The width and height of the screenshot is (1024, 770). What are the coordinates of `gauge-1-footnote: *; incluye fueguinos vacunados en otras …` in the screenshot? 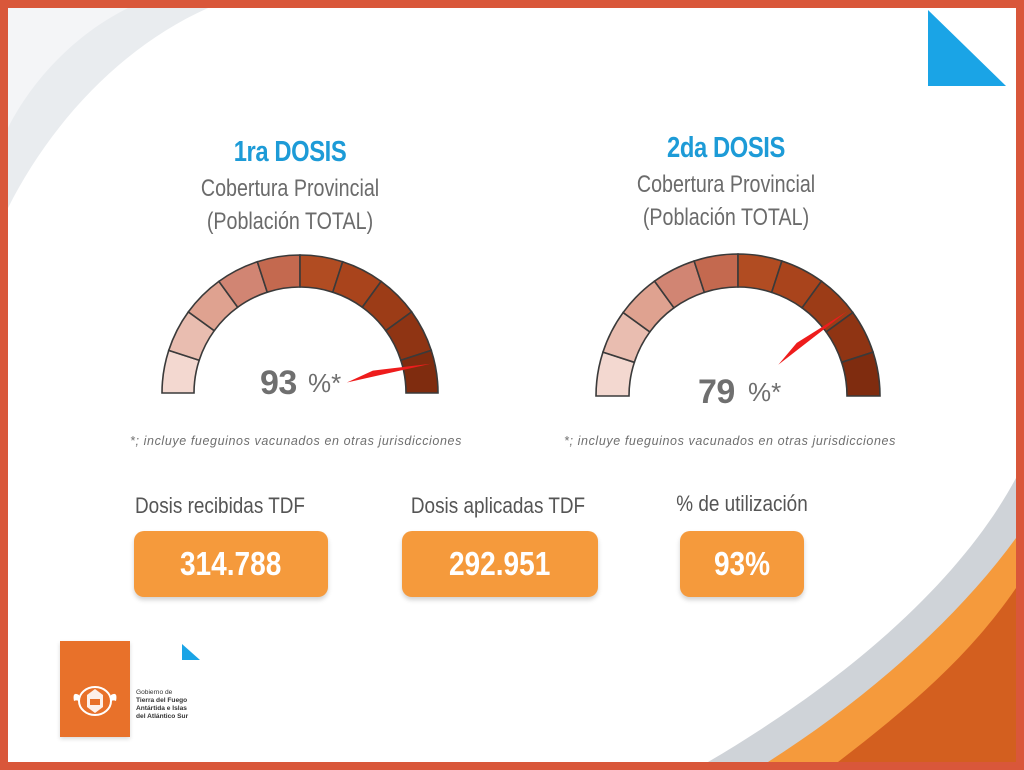 It's located at (296, 441).